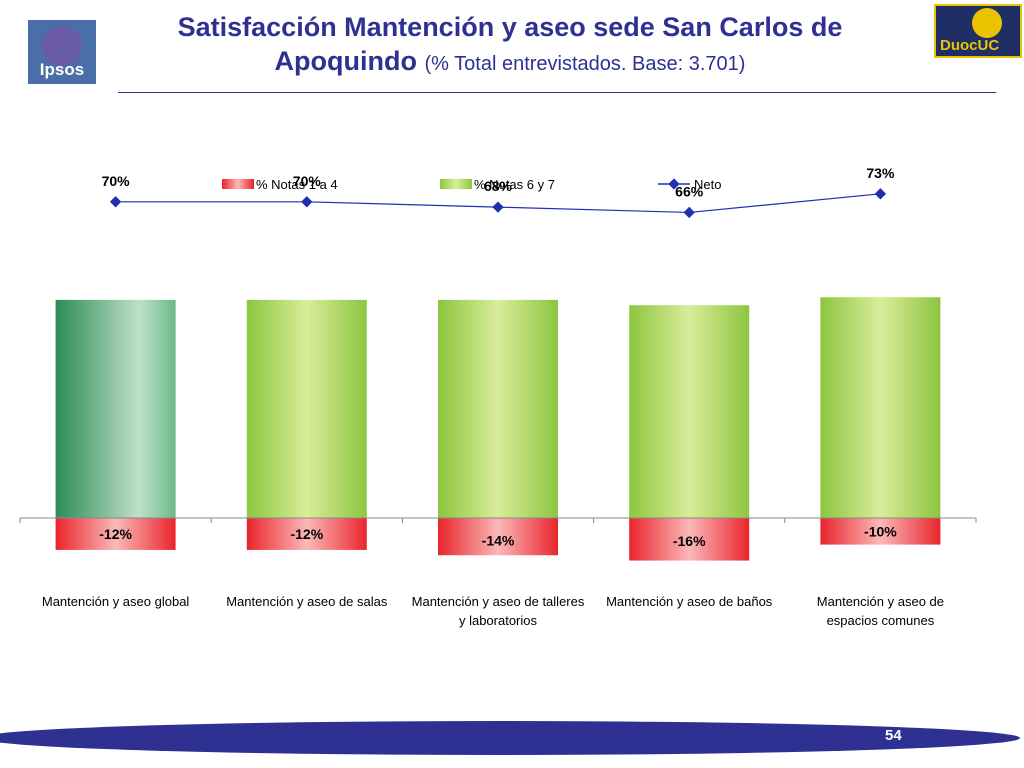 This screenshot has width=1024, height=768. I want to click on footer-band, so click(510, 738).